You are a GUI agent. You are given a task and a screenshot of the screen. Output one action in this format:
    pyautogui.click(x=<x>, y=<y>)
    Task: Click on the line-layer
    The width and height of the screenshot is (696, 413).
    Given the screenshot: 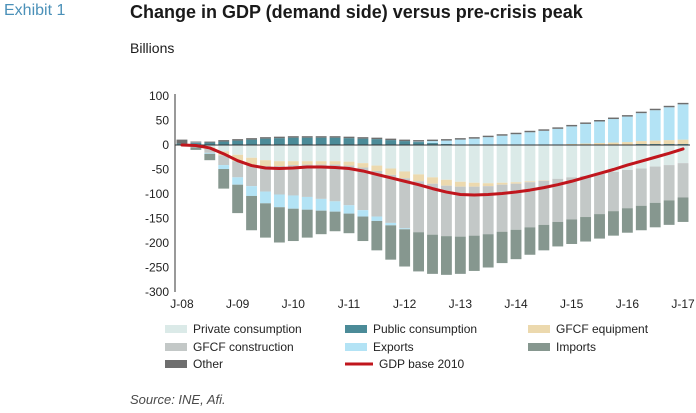 What is the action you would take?
    pyautogui.click(x=432, y=170)
    